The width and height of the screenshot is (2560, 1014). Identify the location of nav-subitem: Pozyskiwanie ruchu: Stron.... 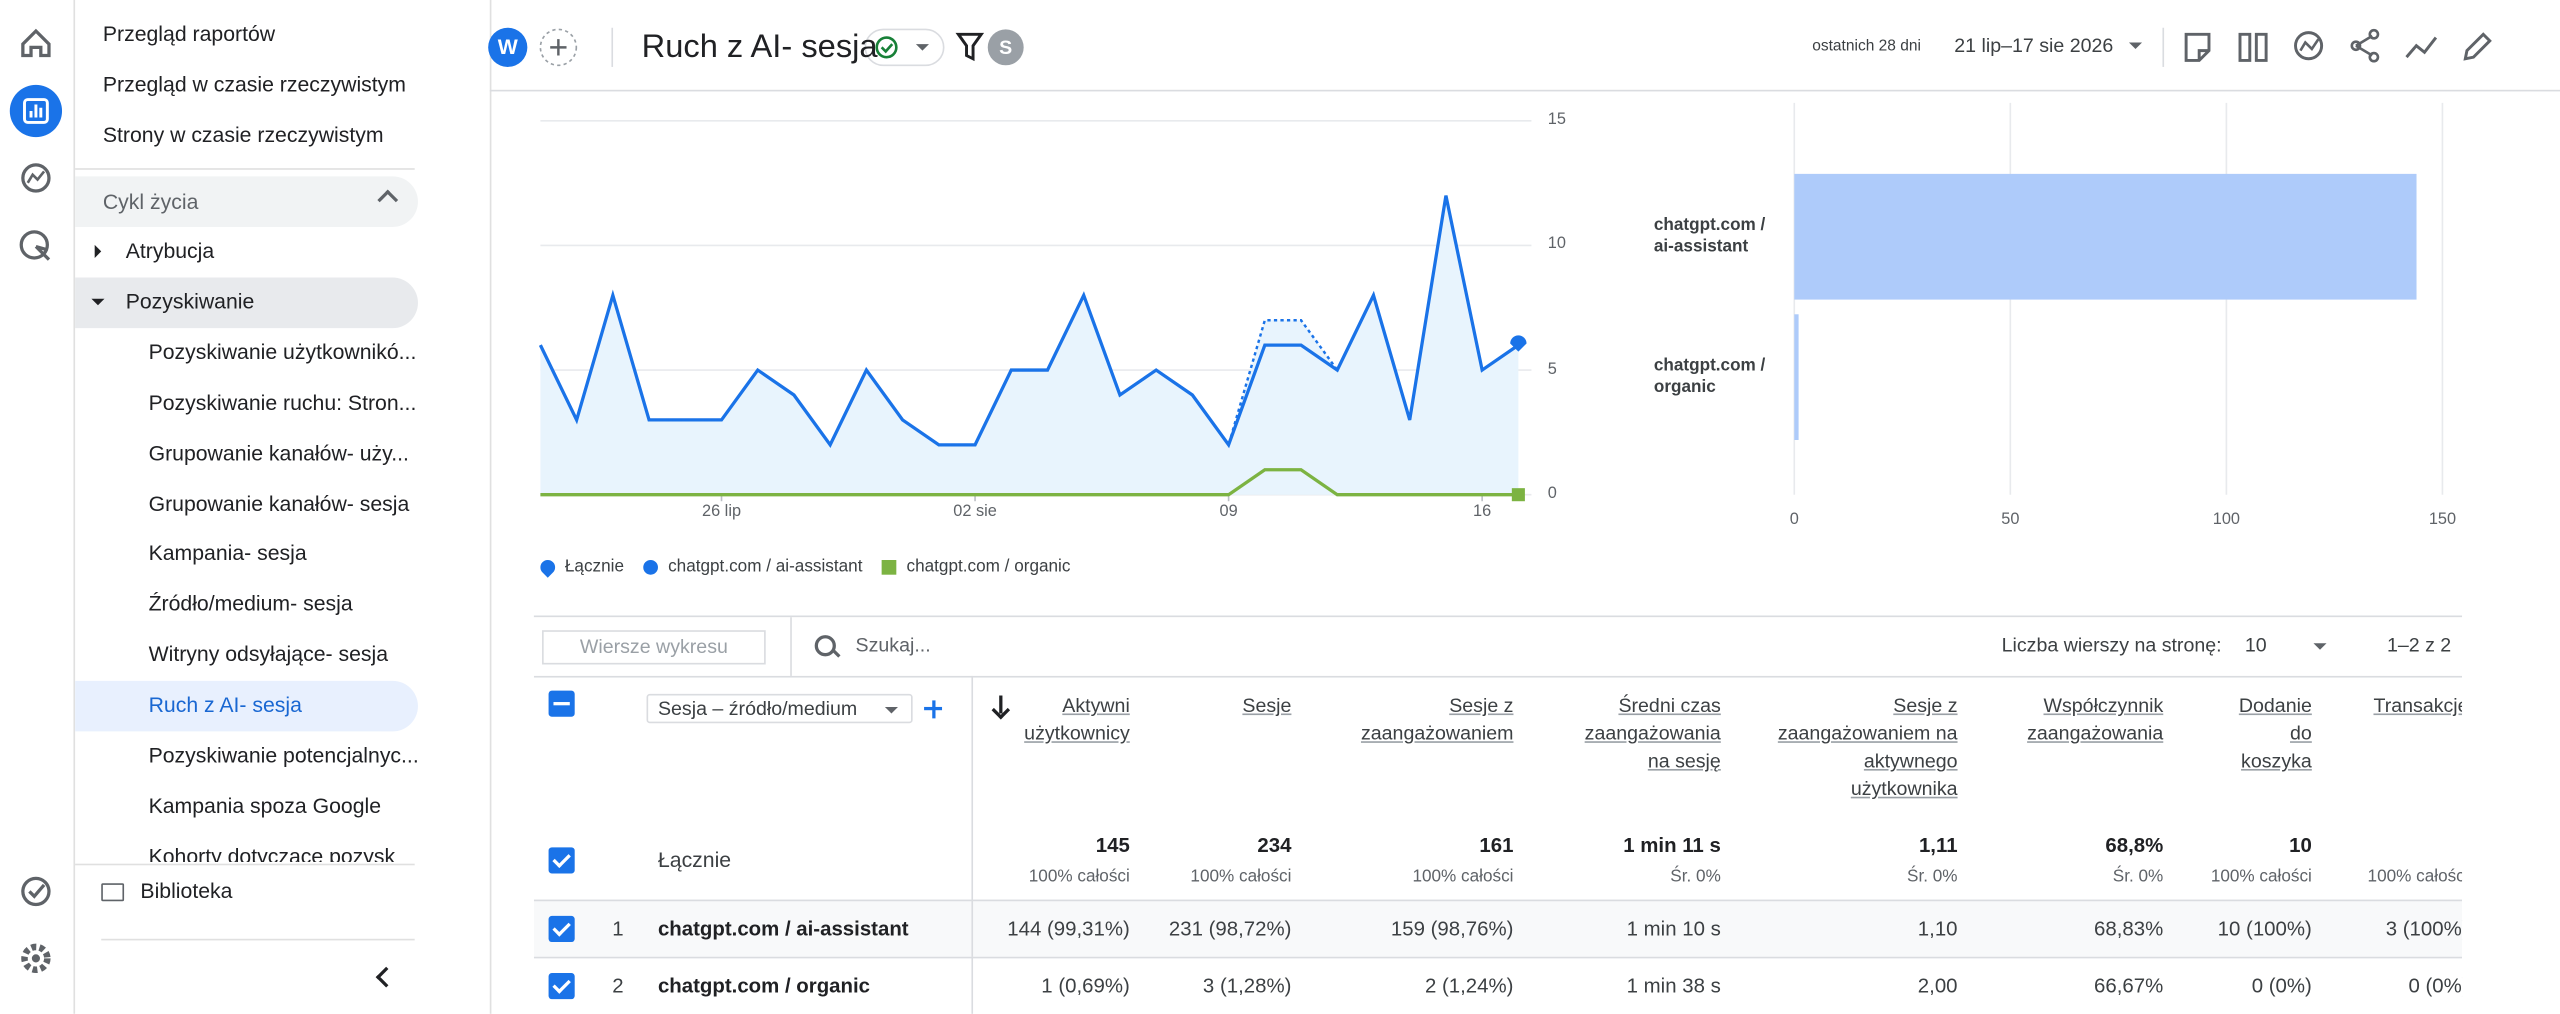
(282, 402).